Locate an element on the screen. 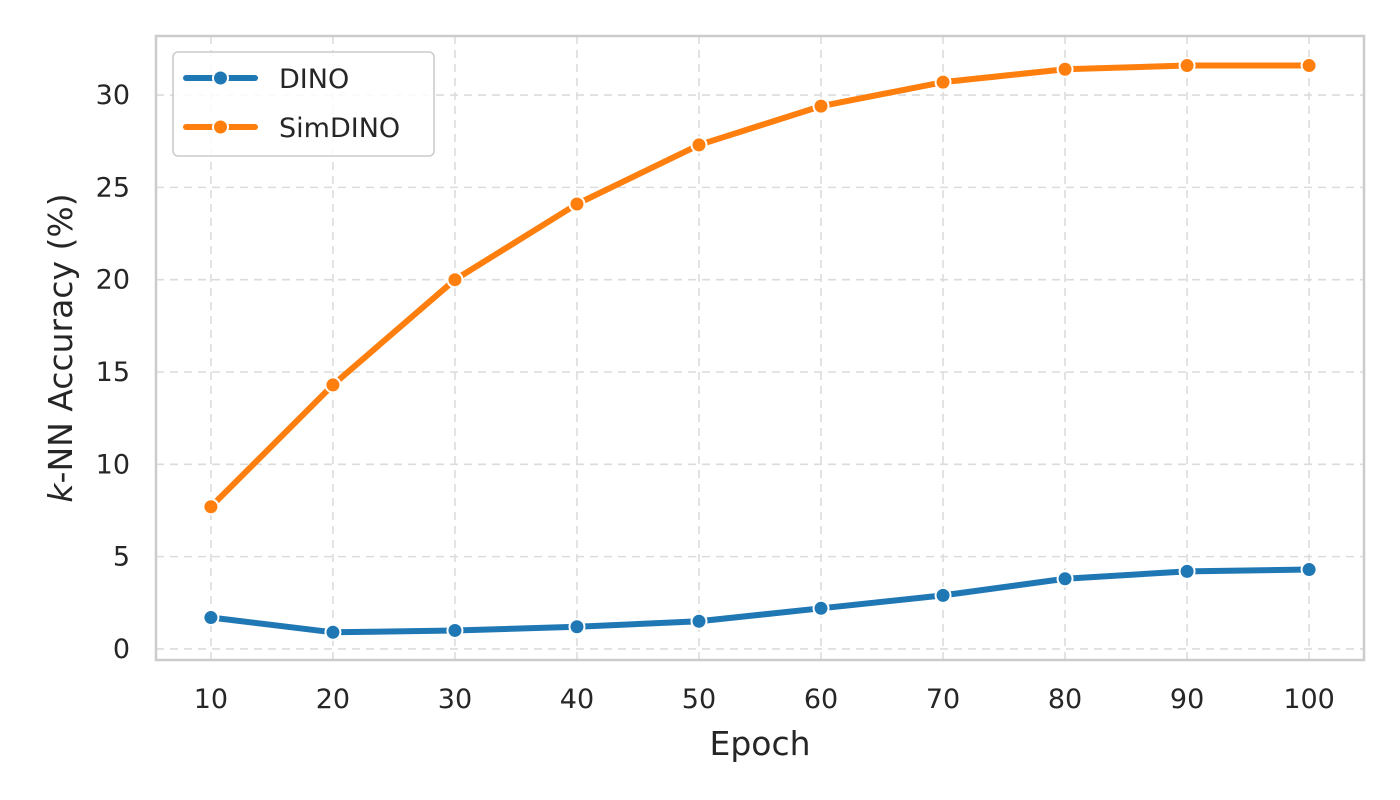  x-tick-label: 70 is located at coordinates (943, 699).